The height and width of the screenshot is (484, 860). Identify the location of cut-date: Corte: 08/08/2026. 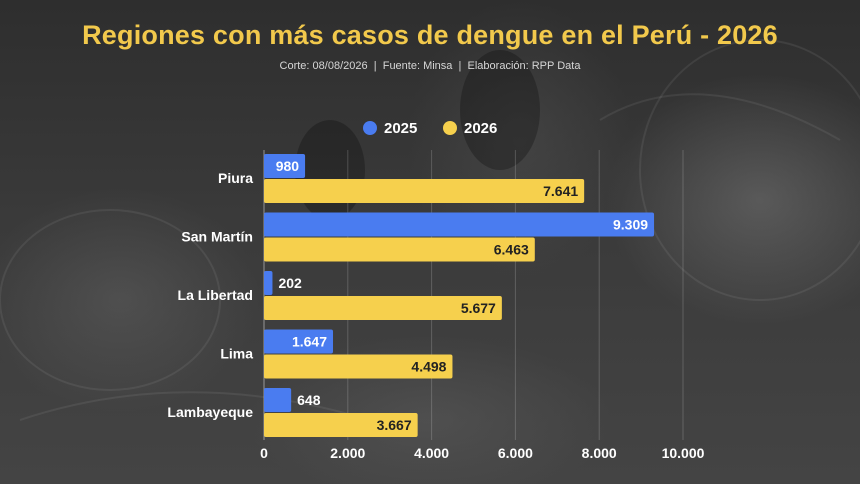
(323, 66).